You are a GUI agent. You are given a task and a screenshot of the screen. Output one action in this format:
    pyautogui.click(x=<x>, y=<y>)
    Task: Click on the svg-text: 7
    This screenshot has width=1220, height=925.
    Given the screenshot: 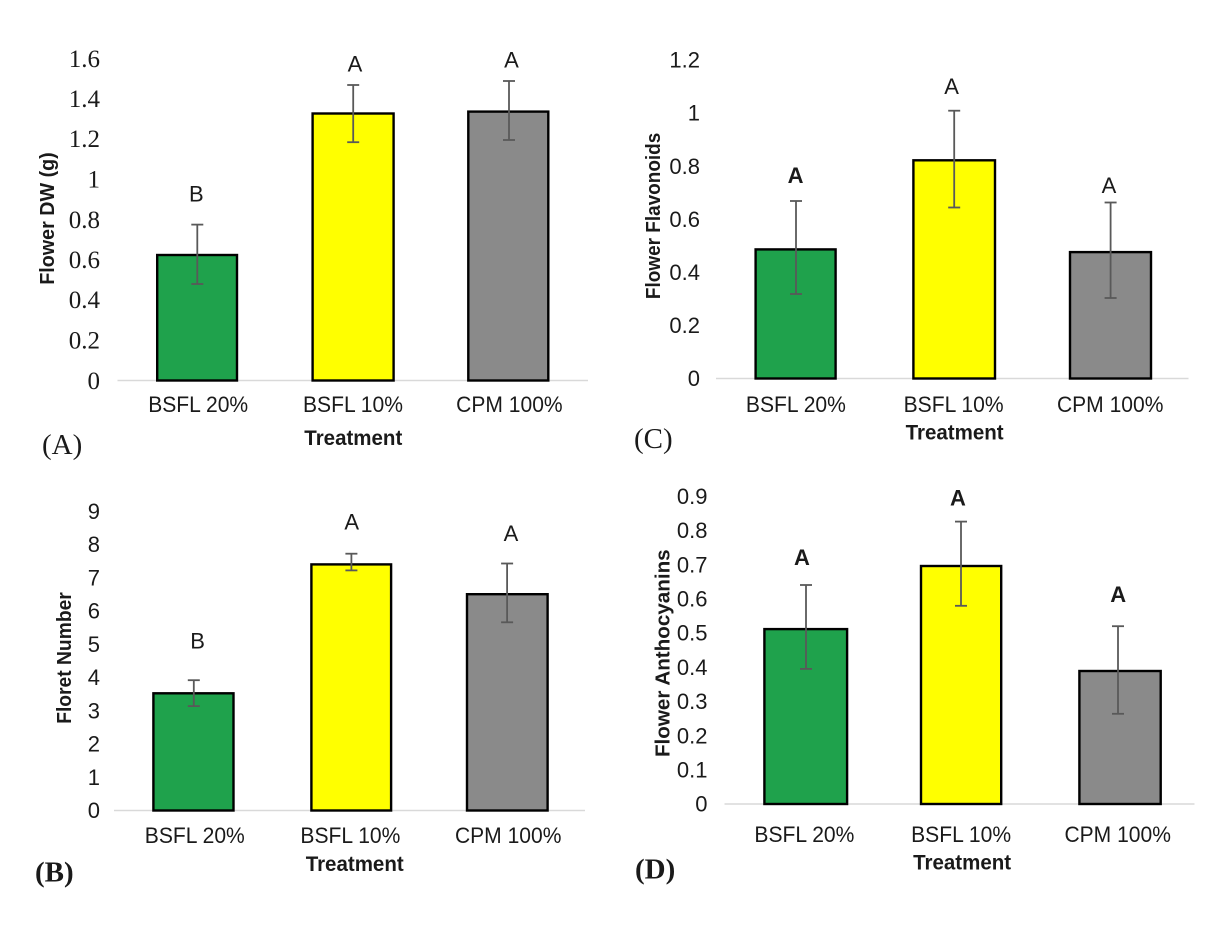 What is the action you would take?
    pyautogui.click(x=94, y=578)
    